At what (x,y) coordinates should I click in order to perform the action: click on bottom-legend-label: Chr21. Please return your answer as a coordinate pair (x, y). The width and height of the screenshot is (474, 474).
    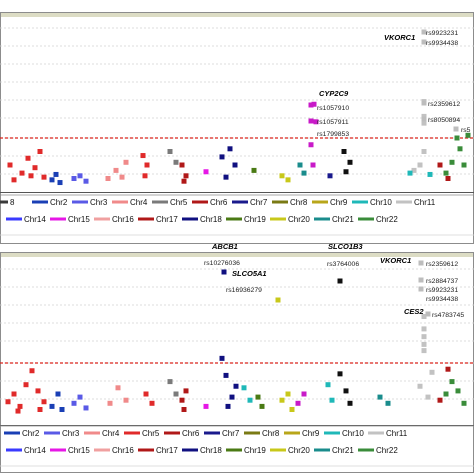
    Looking at the image, I should click on (343, 450).